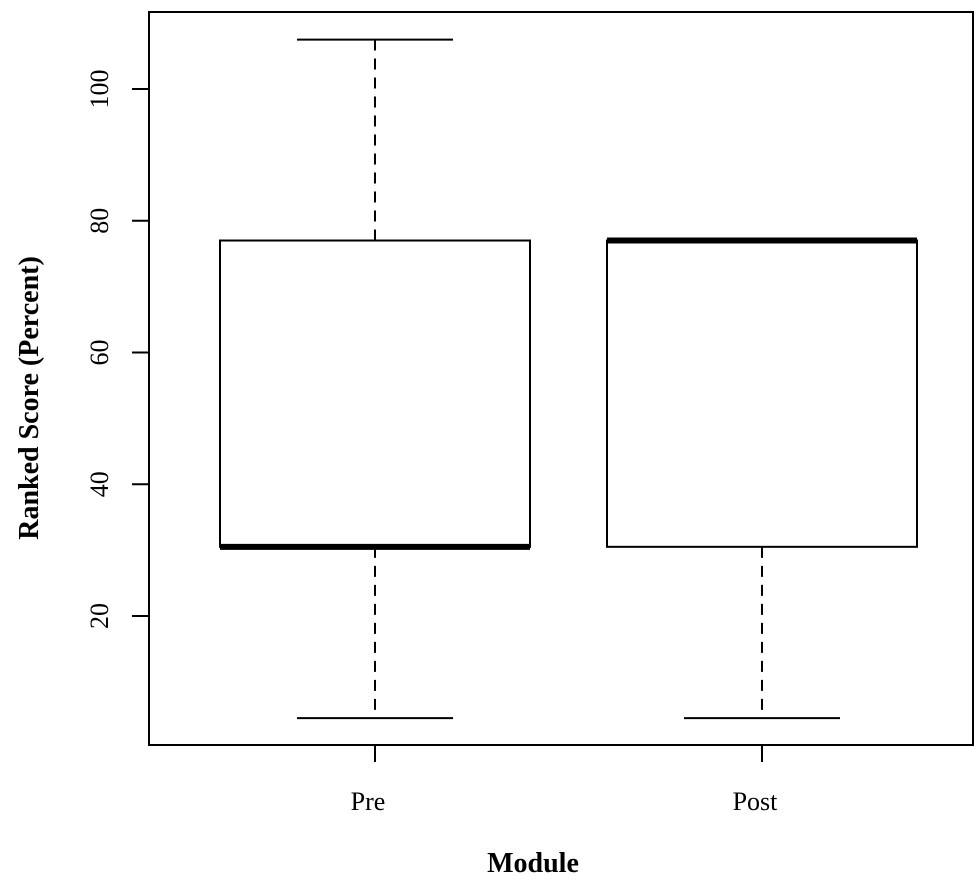  I want to click on x-axis-title: Module, so click(533, 863).